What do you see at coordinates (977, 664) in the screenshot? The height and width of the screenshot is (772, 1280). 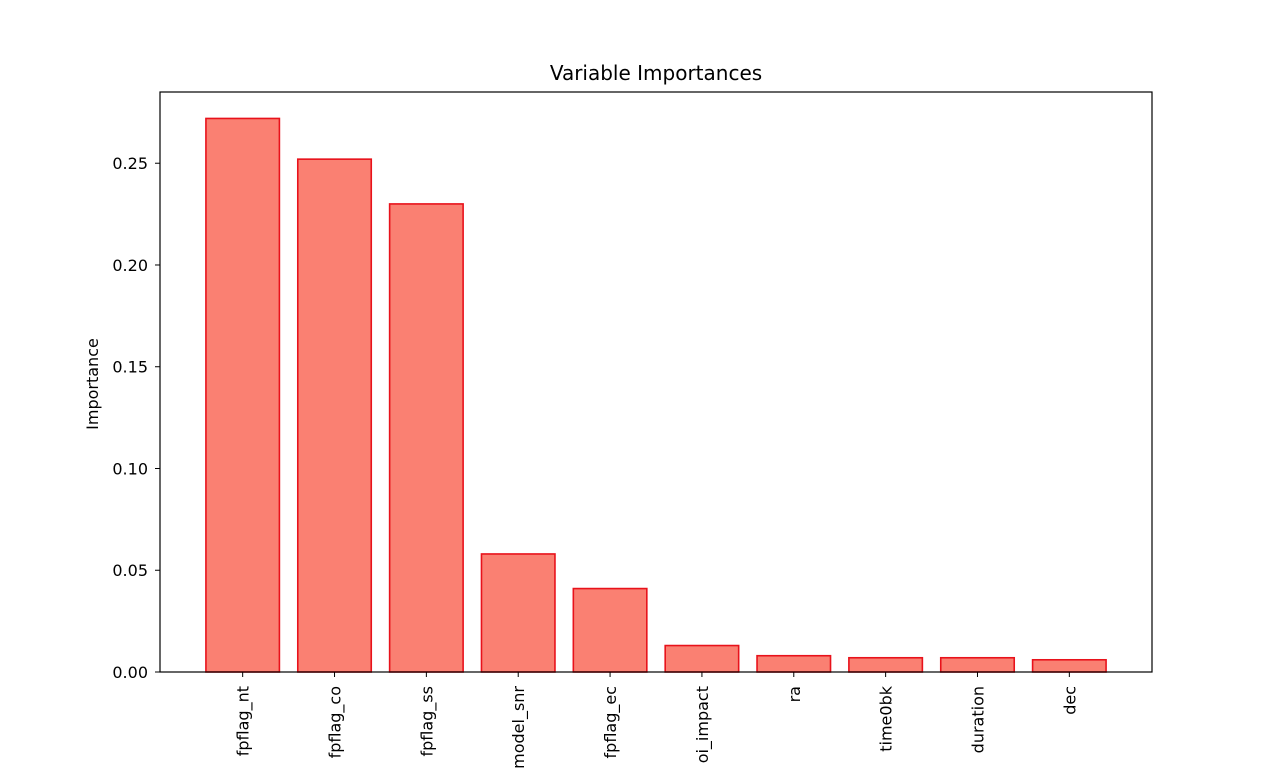 I see `bar-duration` at bounding box center [977, 664].